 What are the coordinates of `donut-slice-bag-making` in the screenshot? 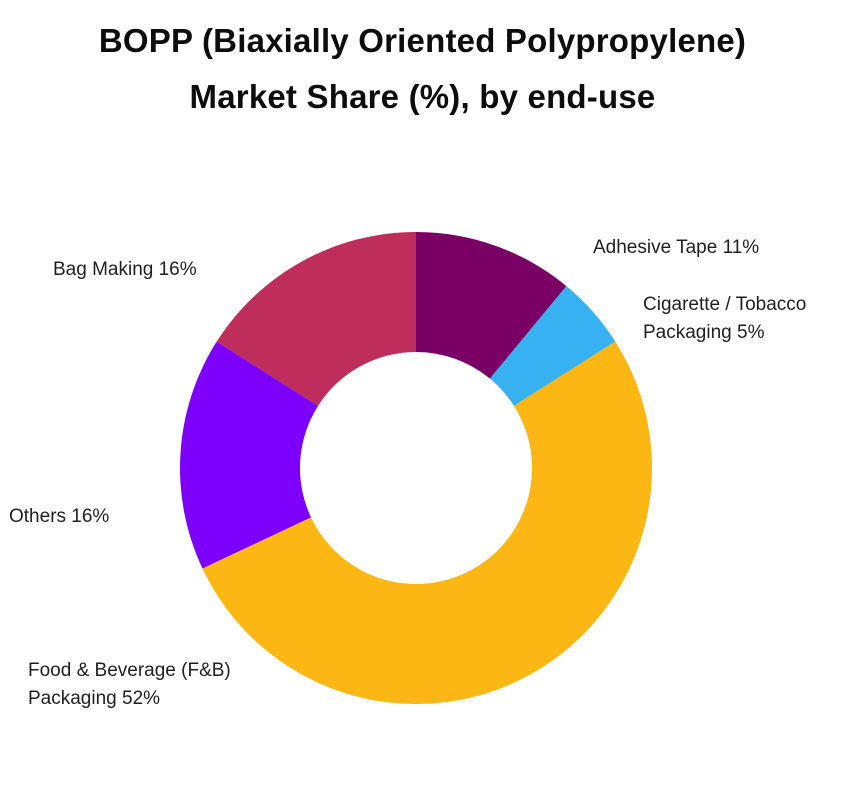 It's located at (316, 319).